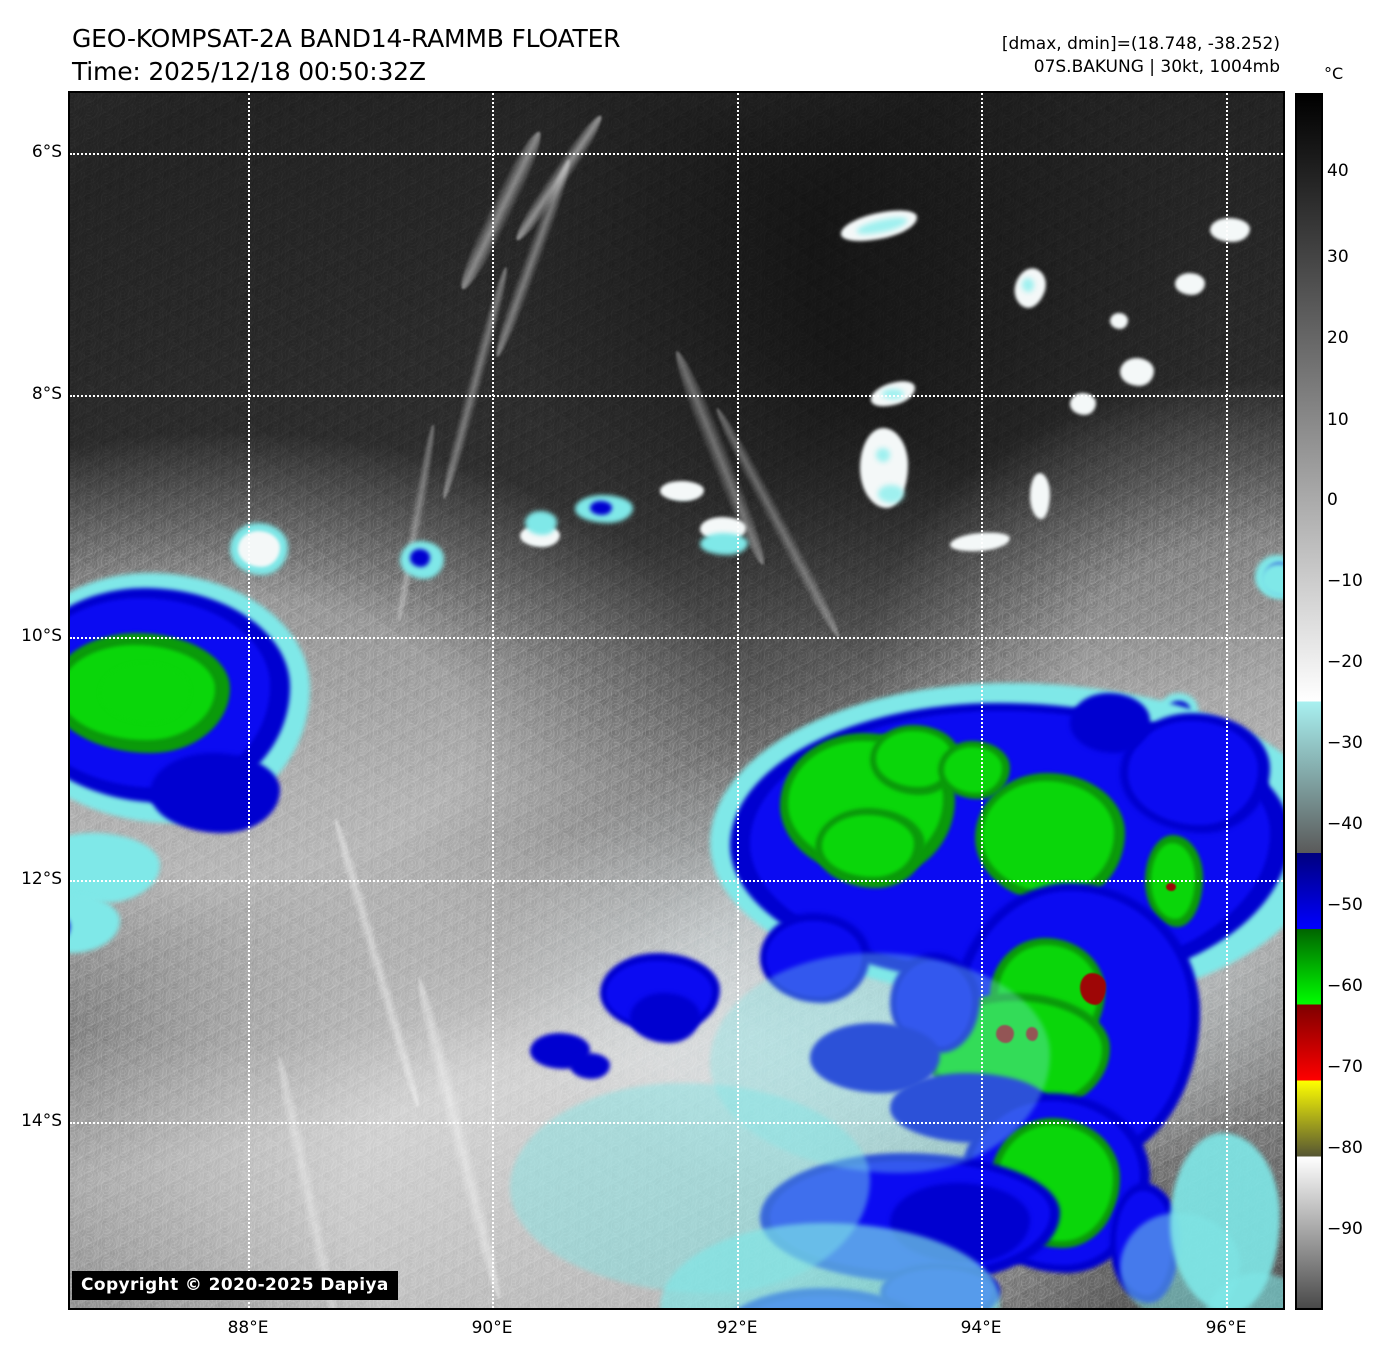  I want to click on page-title: GEO-KOMPSAT-2A BAND14-RAMMB FLOATER, so click(346, 38).